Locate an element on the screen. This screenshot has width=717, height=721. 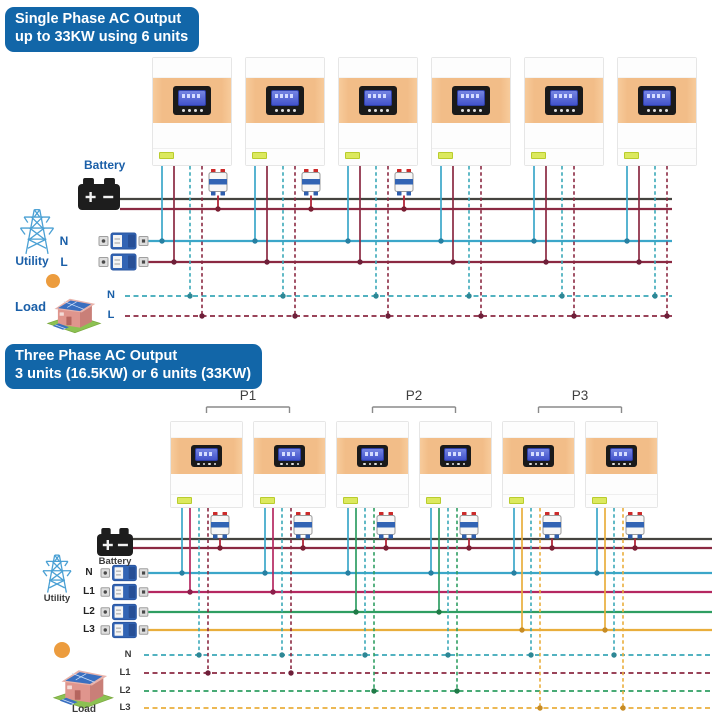
utility-breaker-l3 is located at coordinates (124, 630).